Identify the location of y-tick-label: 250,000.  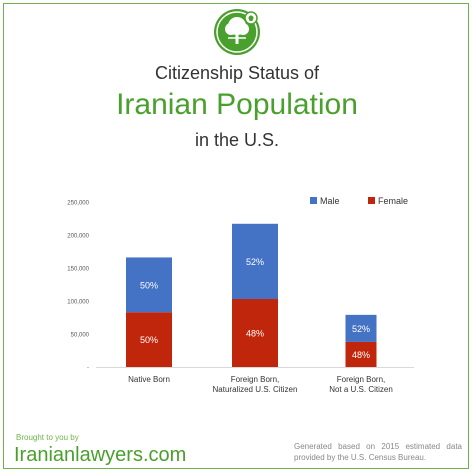
(78, 204).